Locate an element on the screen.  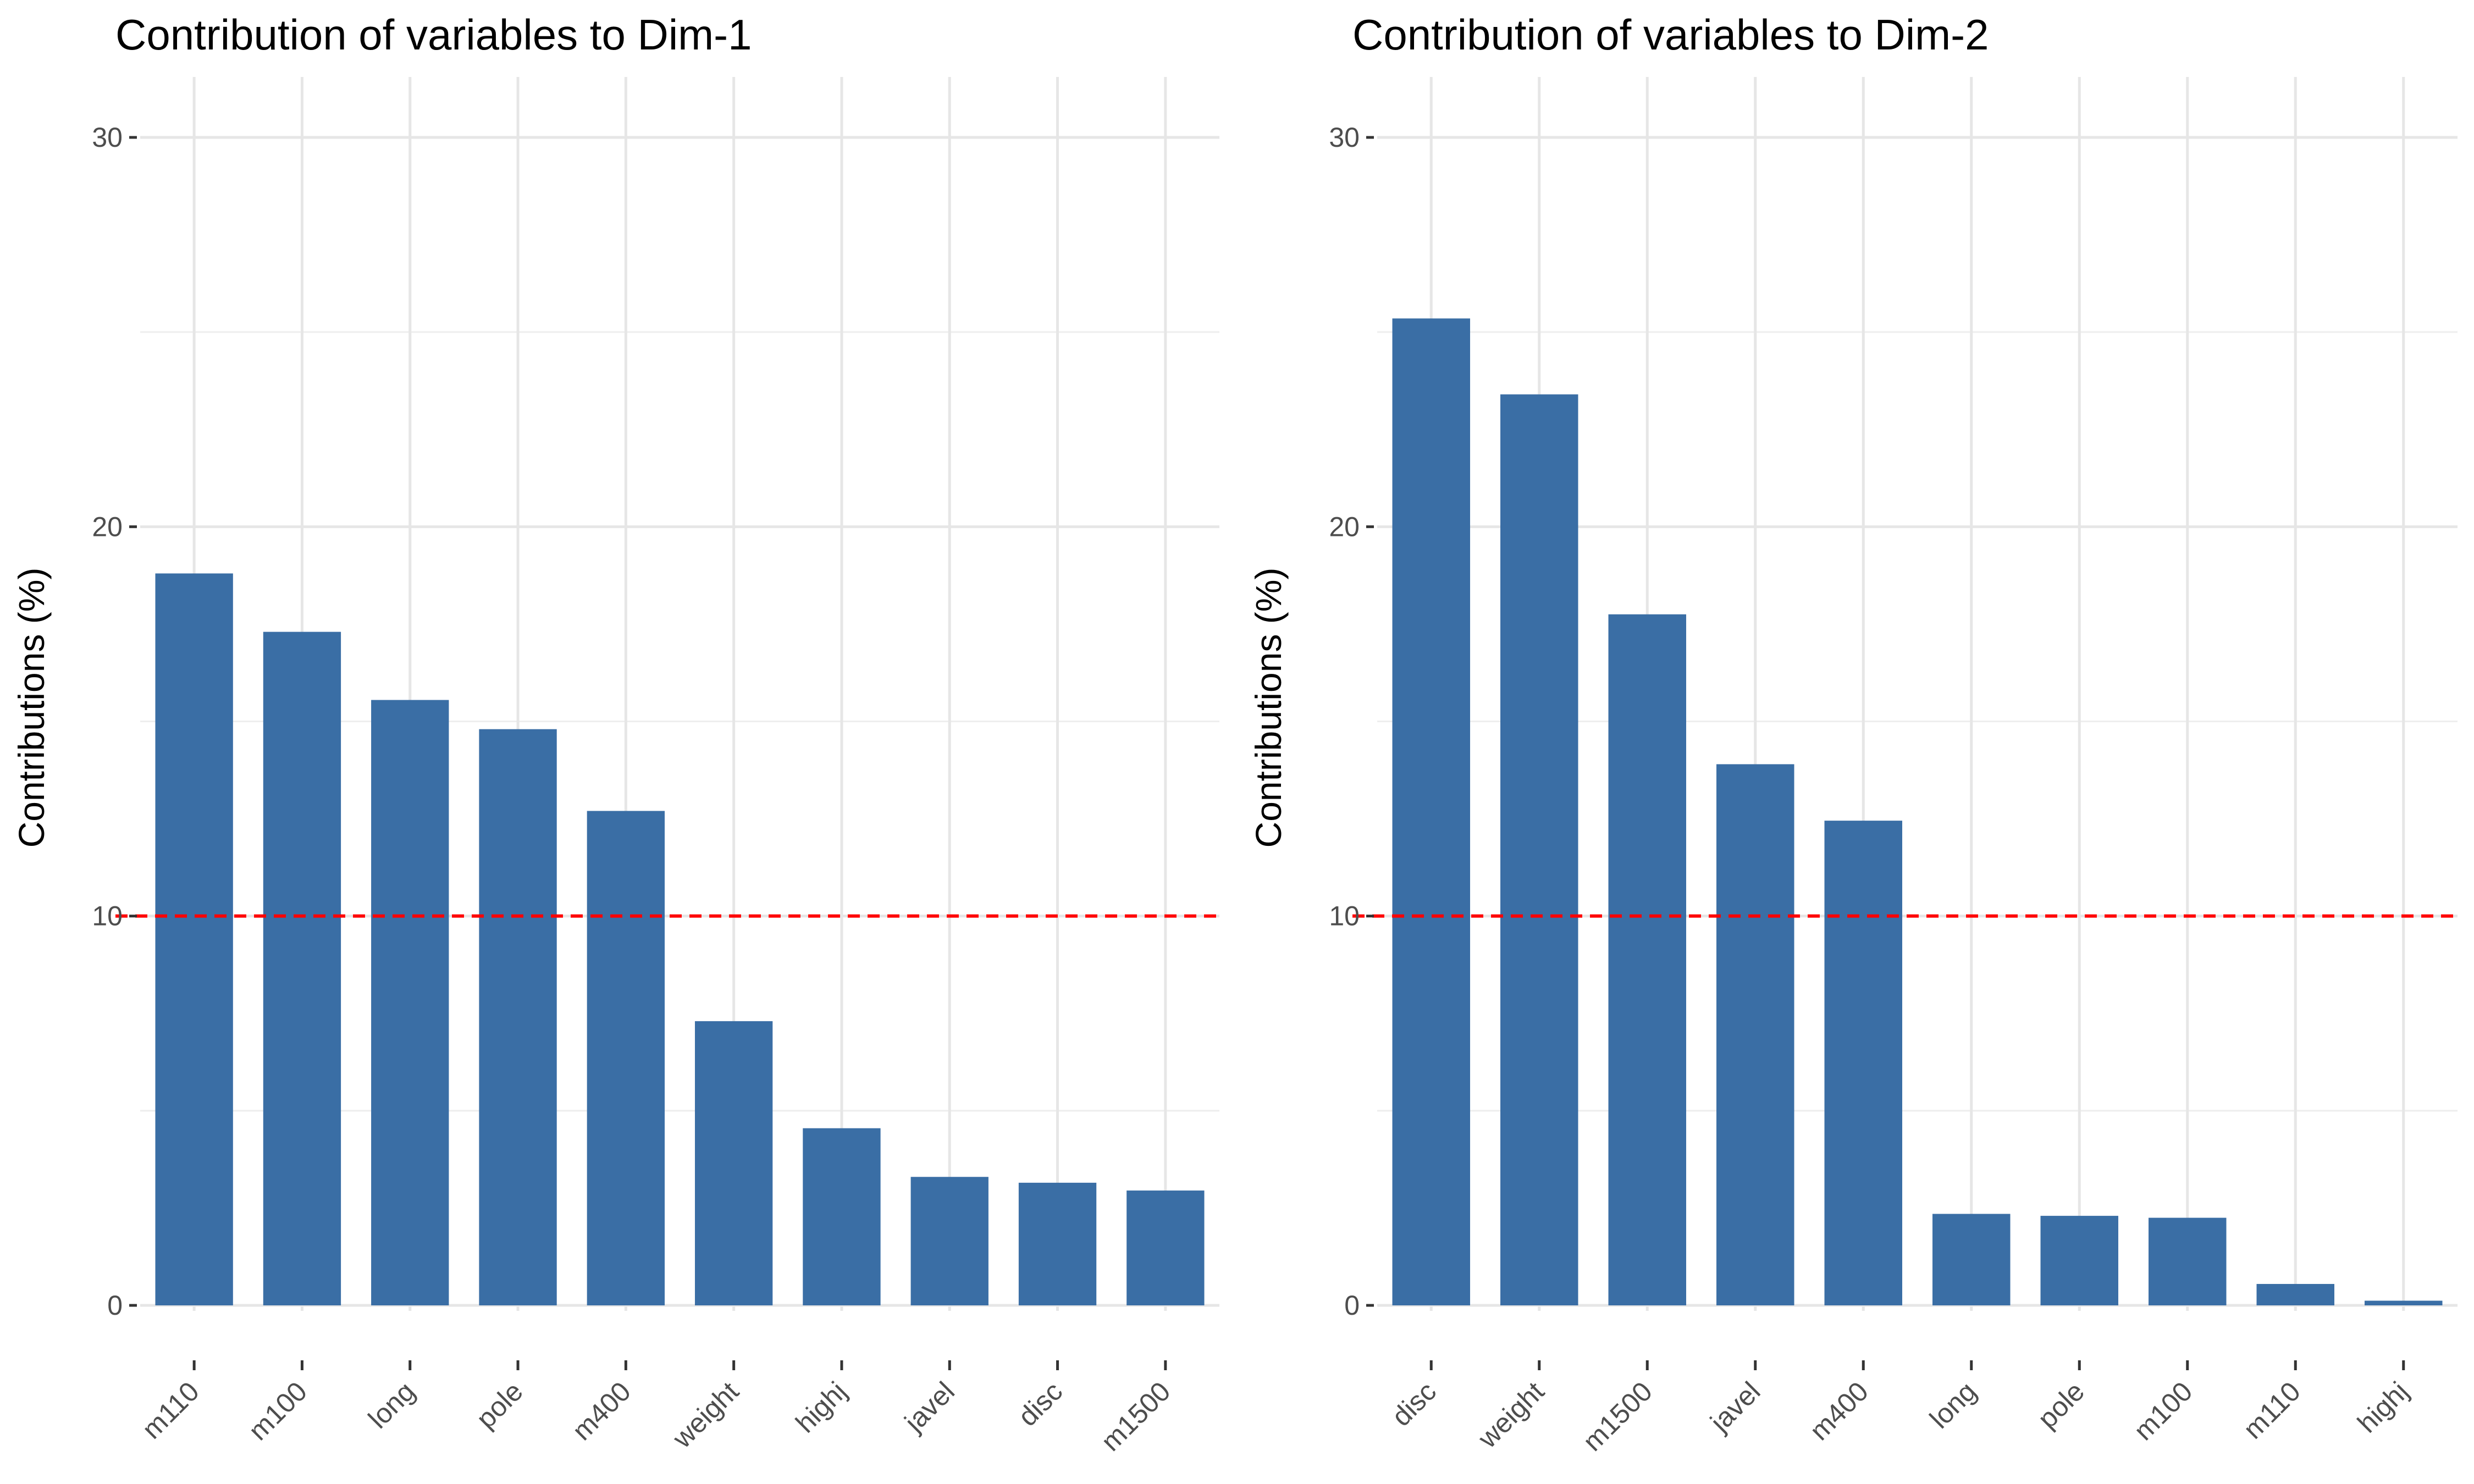
chart-title: Contribution of variables to Dim-1 is located at coordinates (434, 34).